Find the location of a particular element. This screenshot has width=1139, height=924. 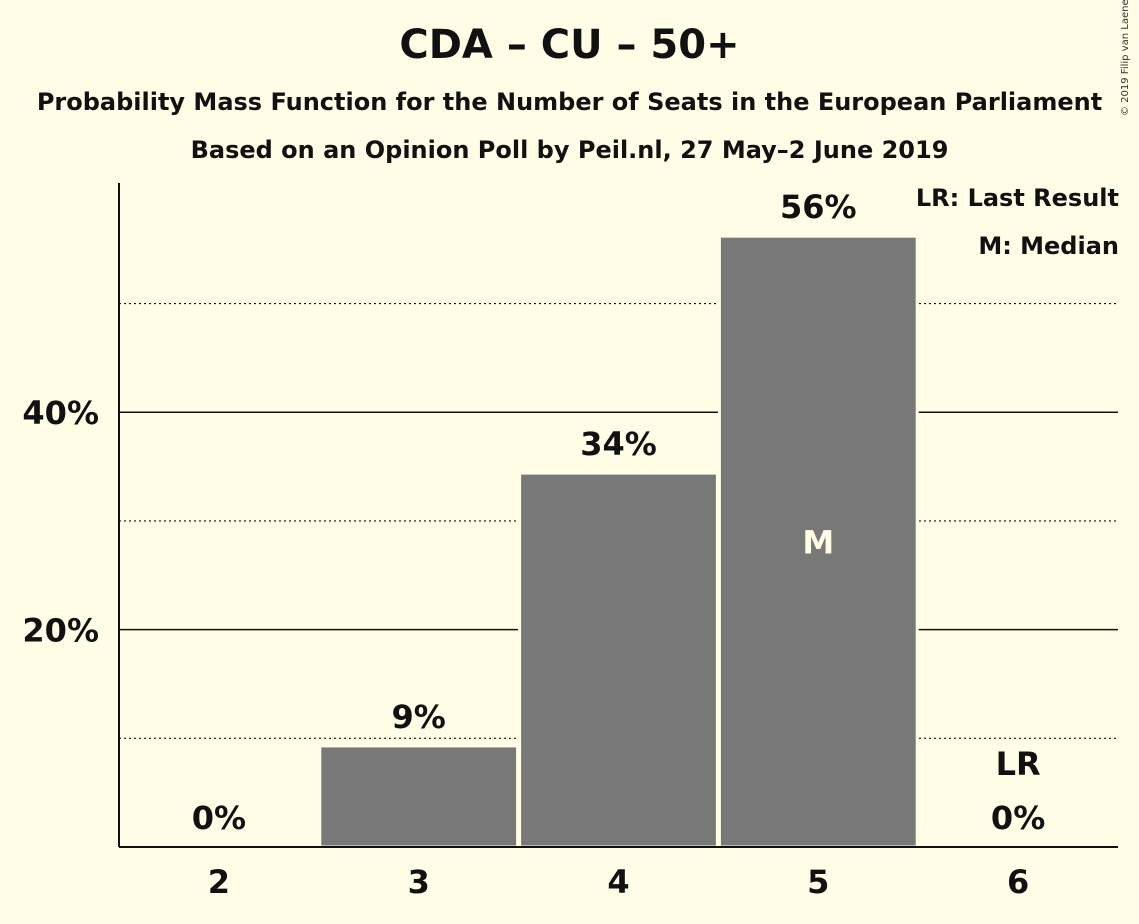

y-tick-label: 20% is located at coordinates (60, 631).